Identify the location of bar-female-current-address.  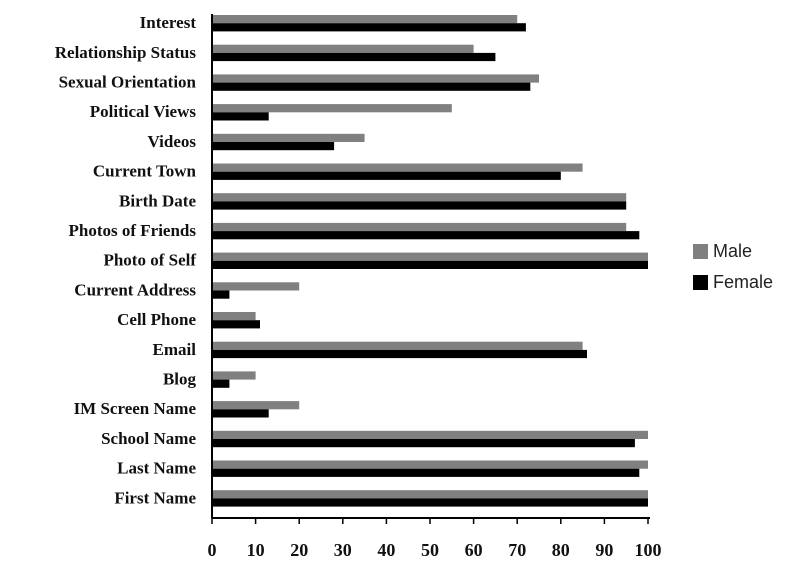
(221, 294).